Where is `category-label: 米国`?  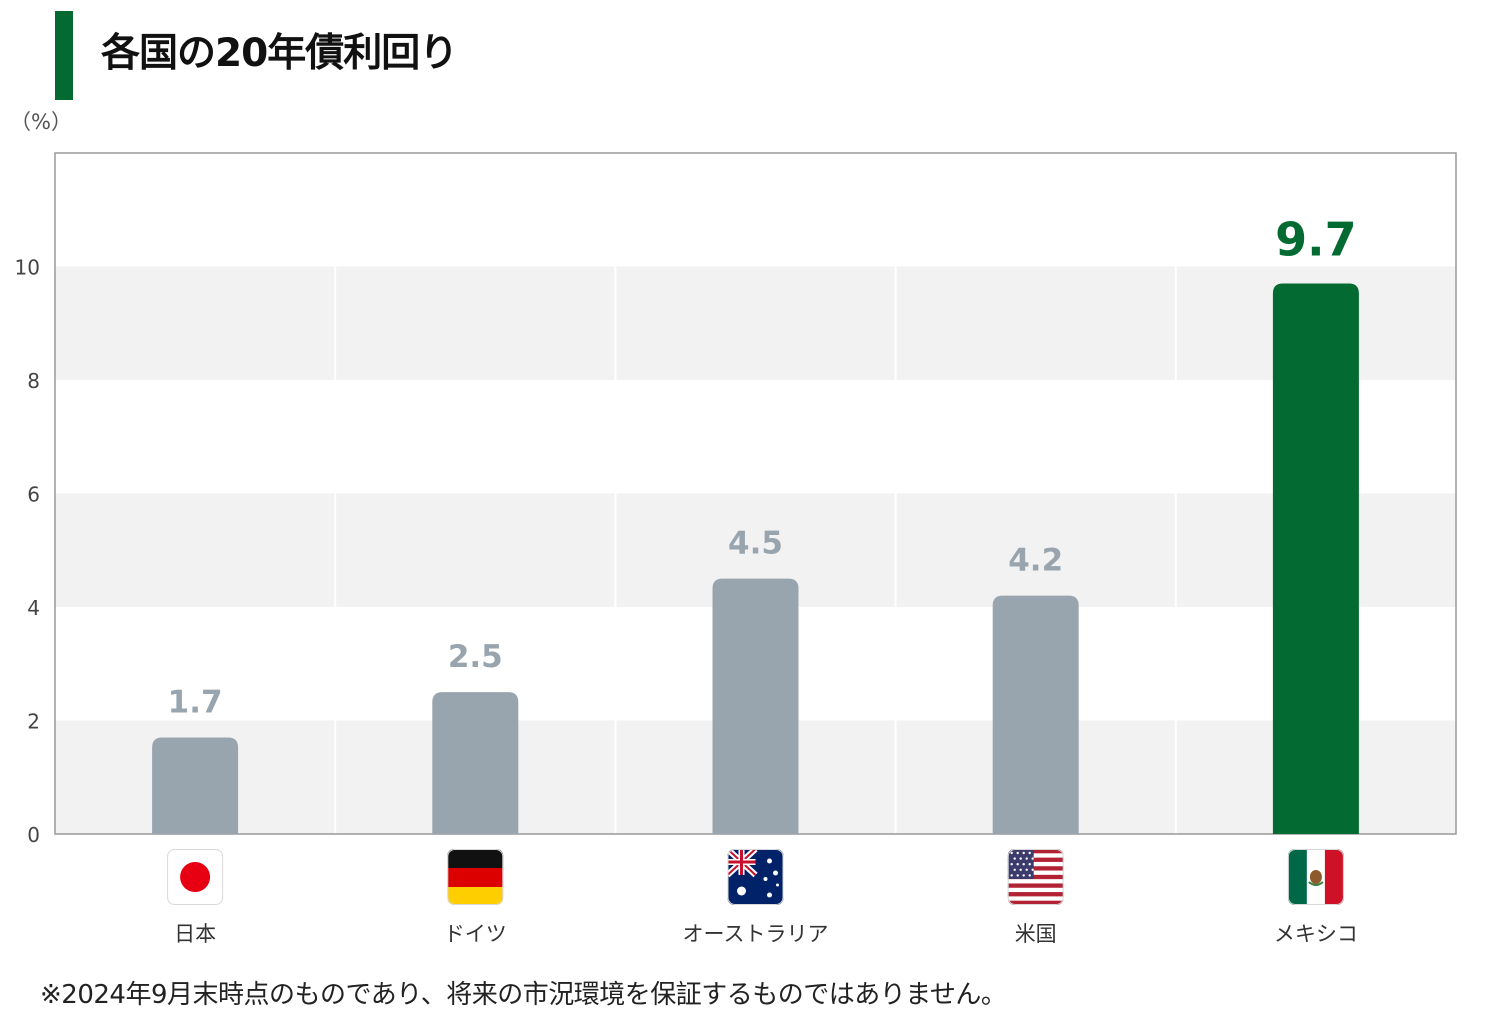 category-label: 米国 is located at coordinates (1036, 934).